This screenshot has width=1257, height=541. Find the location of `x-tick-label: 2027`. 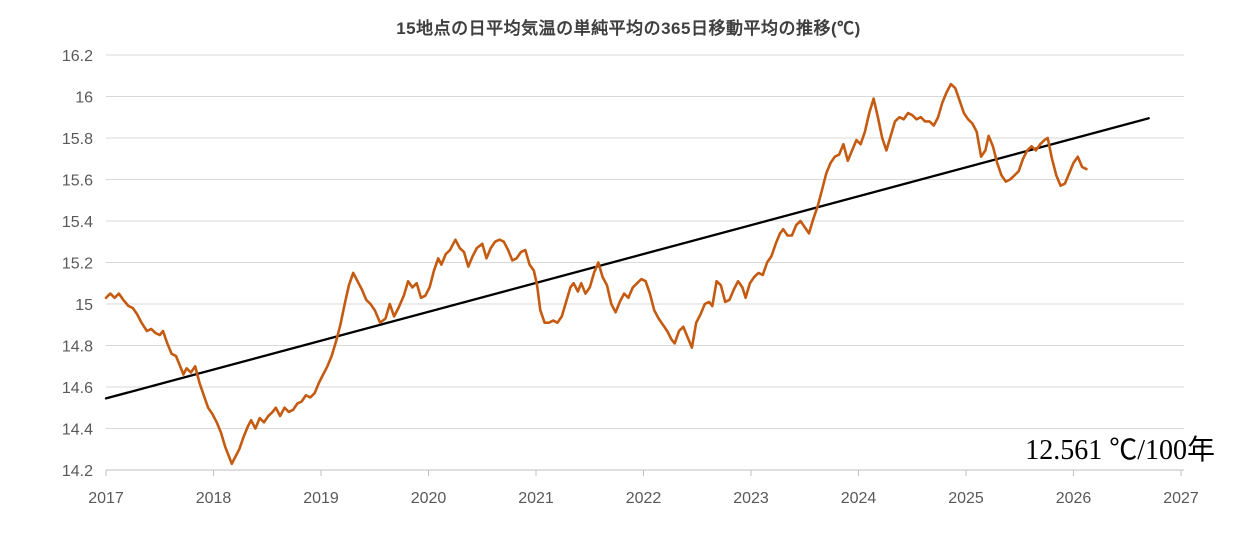

x-tick-label: 2027 is located at coordinates (1181, 498).